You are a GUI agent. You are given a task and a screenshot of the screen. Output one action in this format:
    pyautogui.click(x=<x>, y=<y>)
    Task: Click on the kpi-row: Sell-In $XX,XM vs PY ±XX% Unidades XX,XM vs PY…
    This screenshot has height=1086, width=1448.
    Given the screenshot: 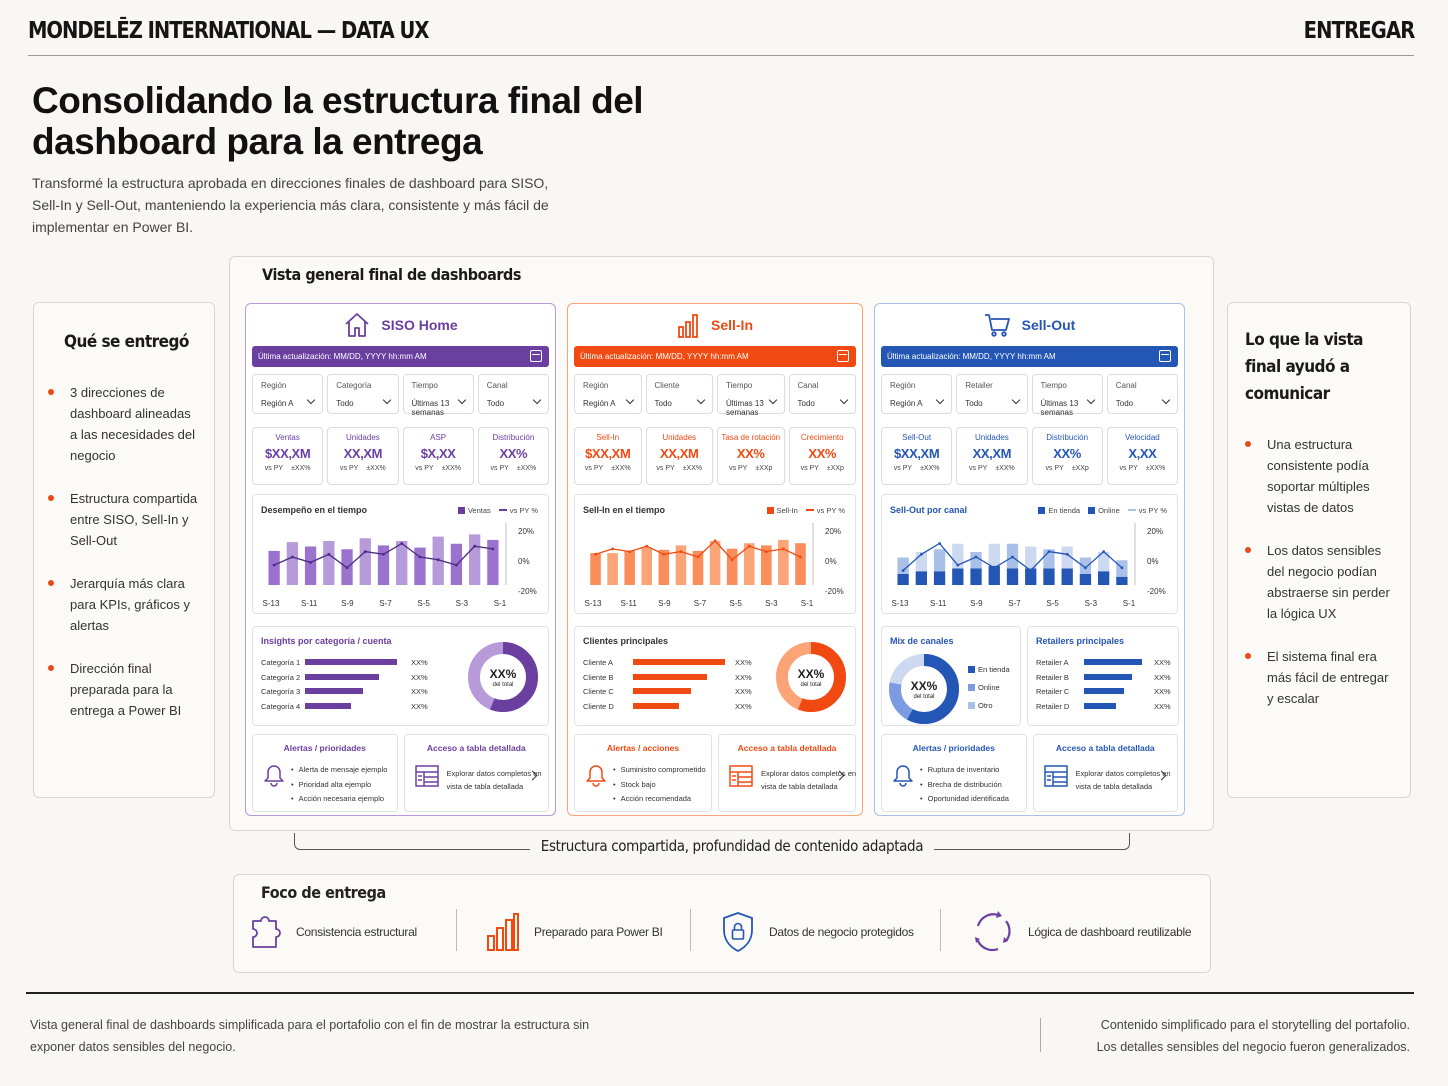 What is the action you would take?
    pyautogui.click(x=715, y=456)
    